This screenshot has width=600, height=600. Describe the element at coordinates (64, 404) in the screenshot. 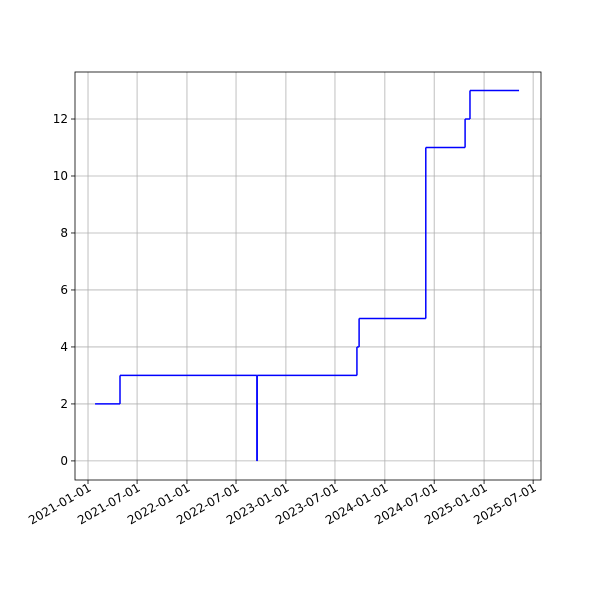

I see `y-tick-label: 2` at that location.